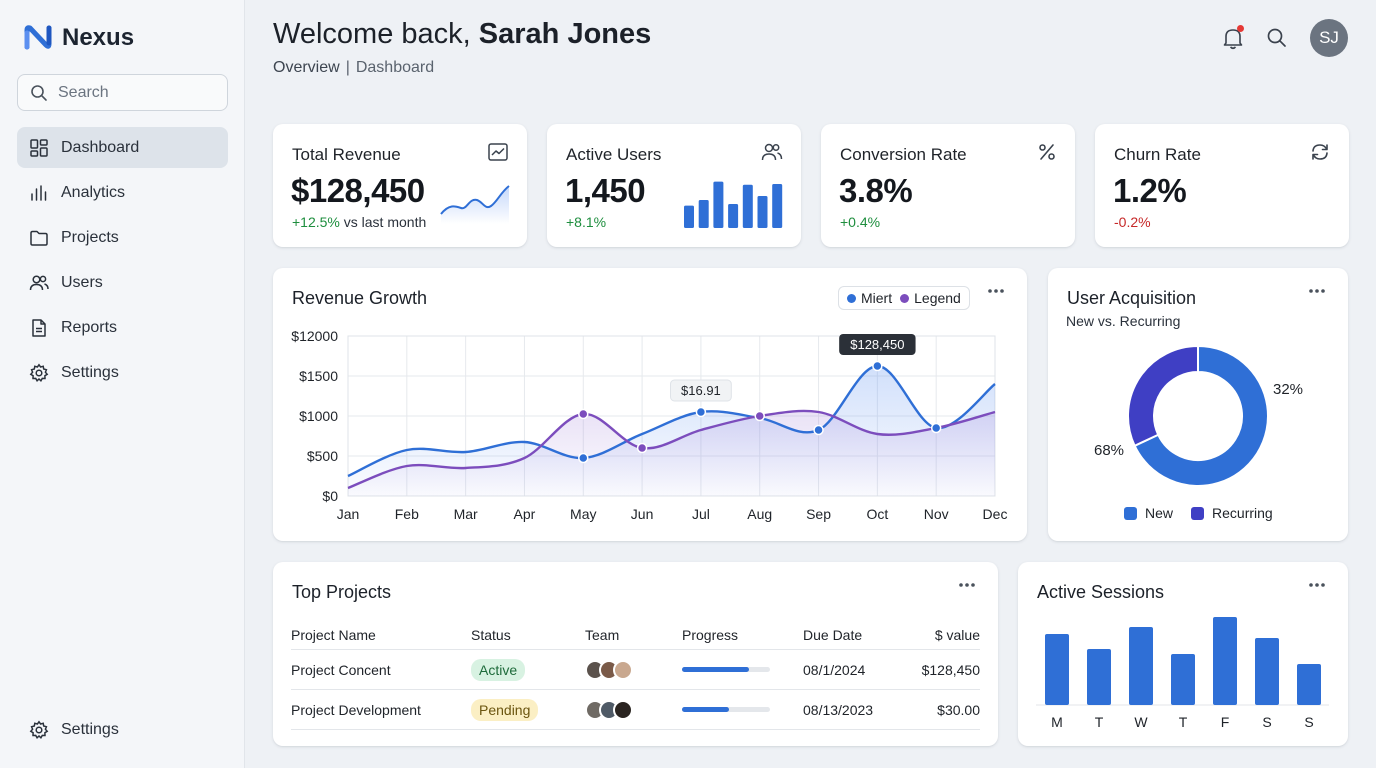 This screenshot has height=768, width=1376. I want to click on kpi-title: Active Users, so click(614, 154).